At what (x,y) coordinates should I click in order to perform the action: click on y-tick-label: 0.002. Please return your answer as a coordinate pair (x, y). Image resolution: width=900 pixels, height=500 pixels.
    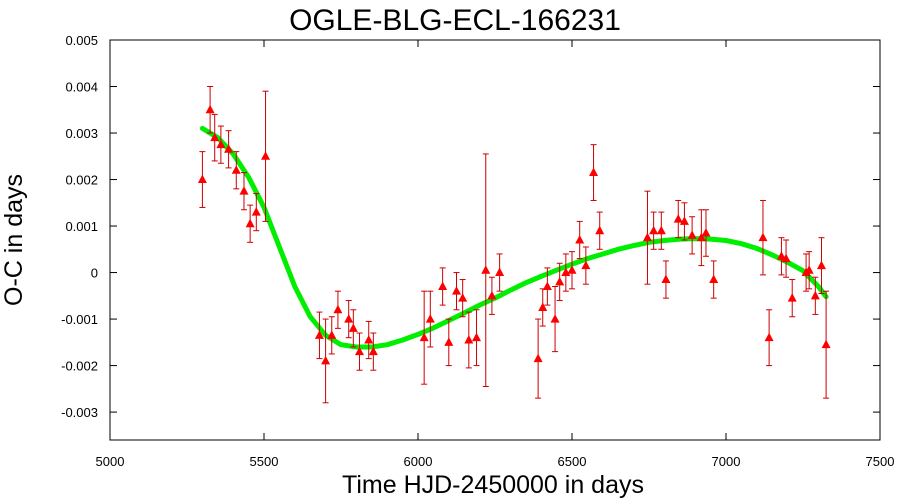
    Looking at the image, I should click on (81, 180).